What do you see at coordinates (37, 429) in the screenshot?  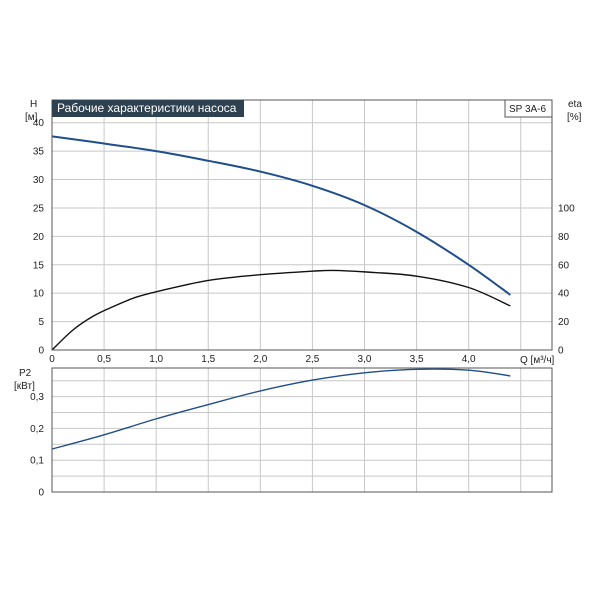 I see `bottom-tick-label: 0,2` at bounding box center [37, 429].